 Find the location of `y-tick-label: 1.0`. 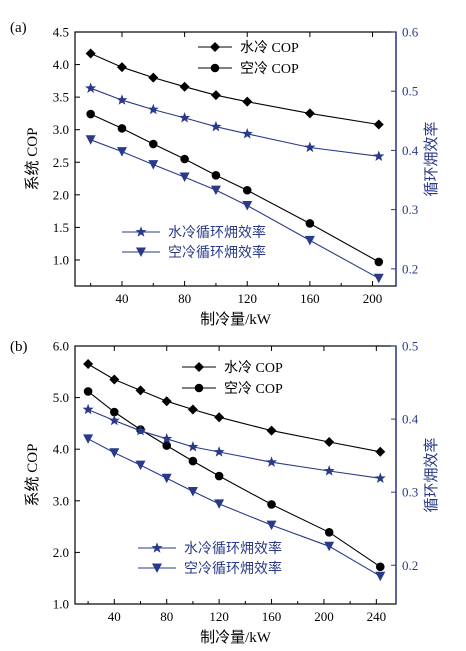

y-tick-label: 1.0 is located at coordinates (61, 604).